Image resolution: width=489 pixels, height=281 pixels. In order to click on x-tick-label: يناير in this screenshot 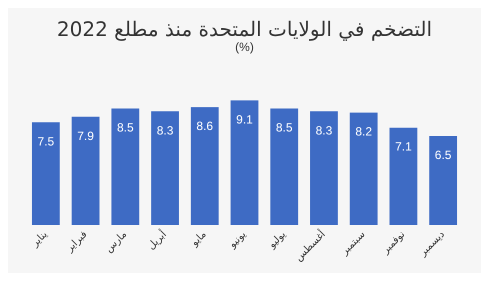, I will do `click(39, 239)`.